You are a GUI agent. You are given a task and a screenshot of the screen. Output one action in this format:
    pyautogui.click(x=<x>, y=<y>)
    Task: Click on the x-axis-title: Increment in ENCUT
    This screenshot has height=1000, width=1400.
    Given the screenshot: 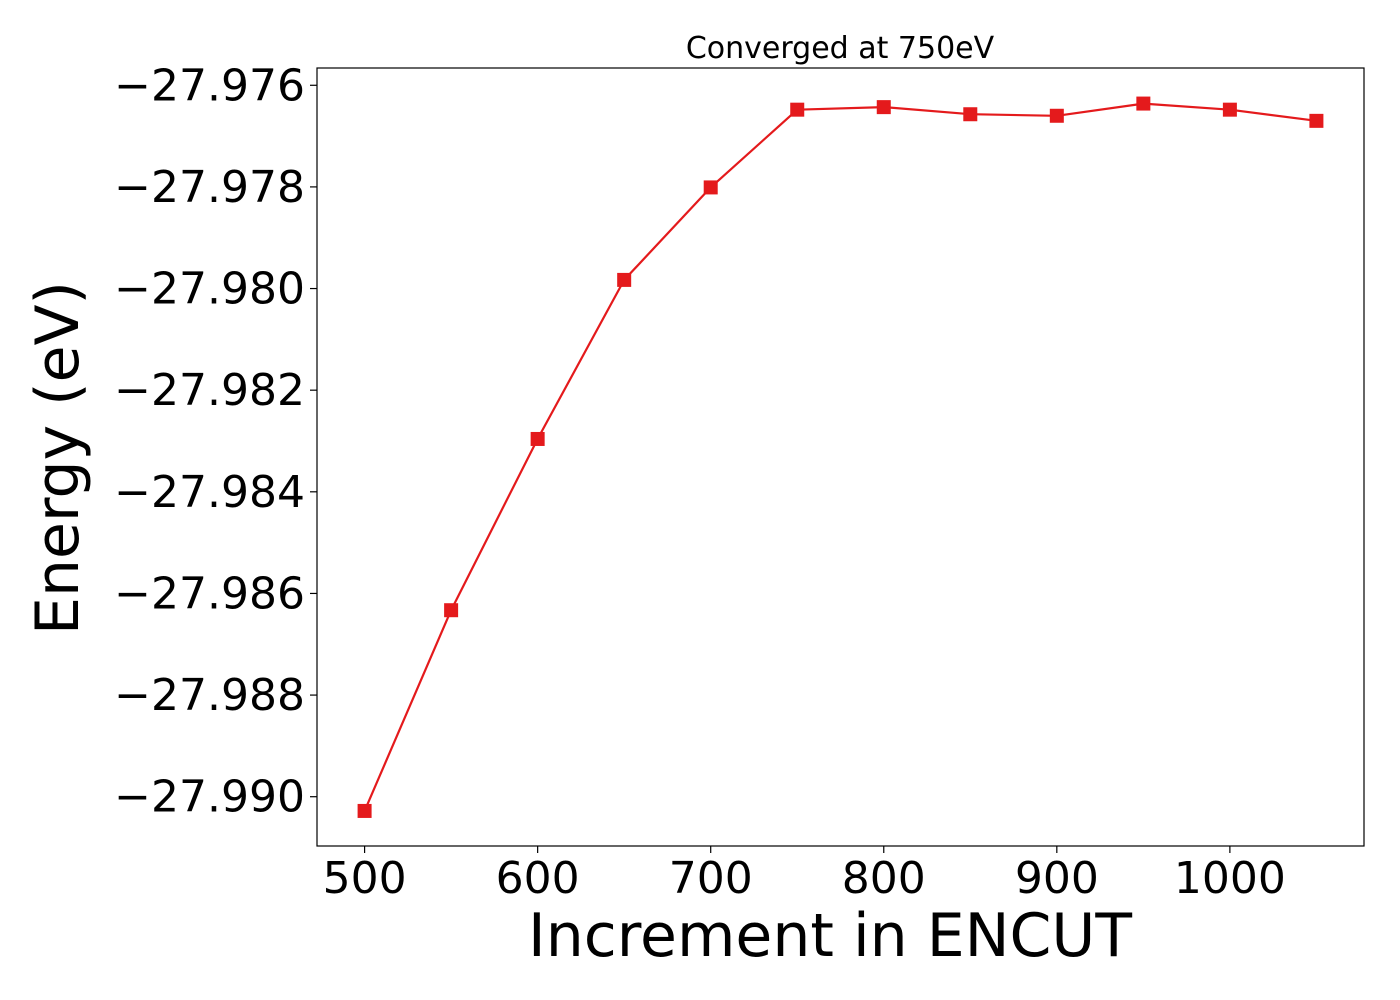 What is the action you would take?
    pyautogui.click(x=830, y=936)
    